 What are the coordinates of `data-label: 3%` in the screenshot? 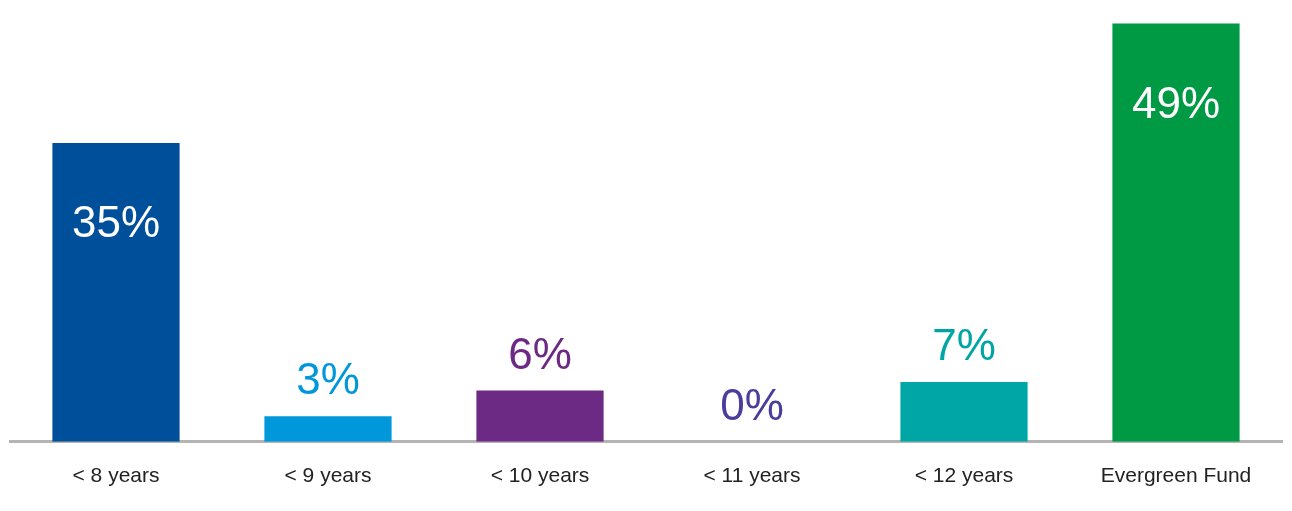 It's located at (328, 379).